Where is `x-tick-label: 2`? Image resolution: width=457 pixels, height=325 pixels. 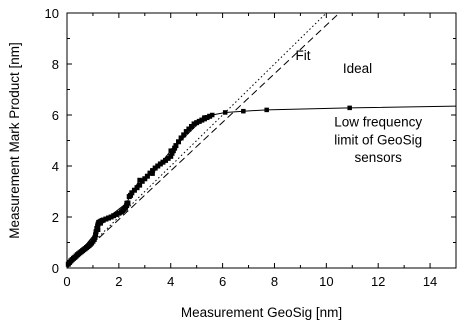
x-tick-label: 2 is located at coordinates (118, 281).